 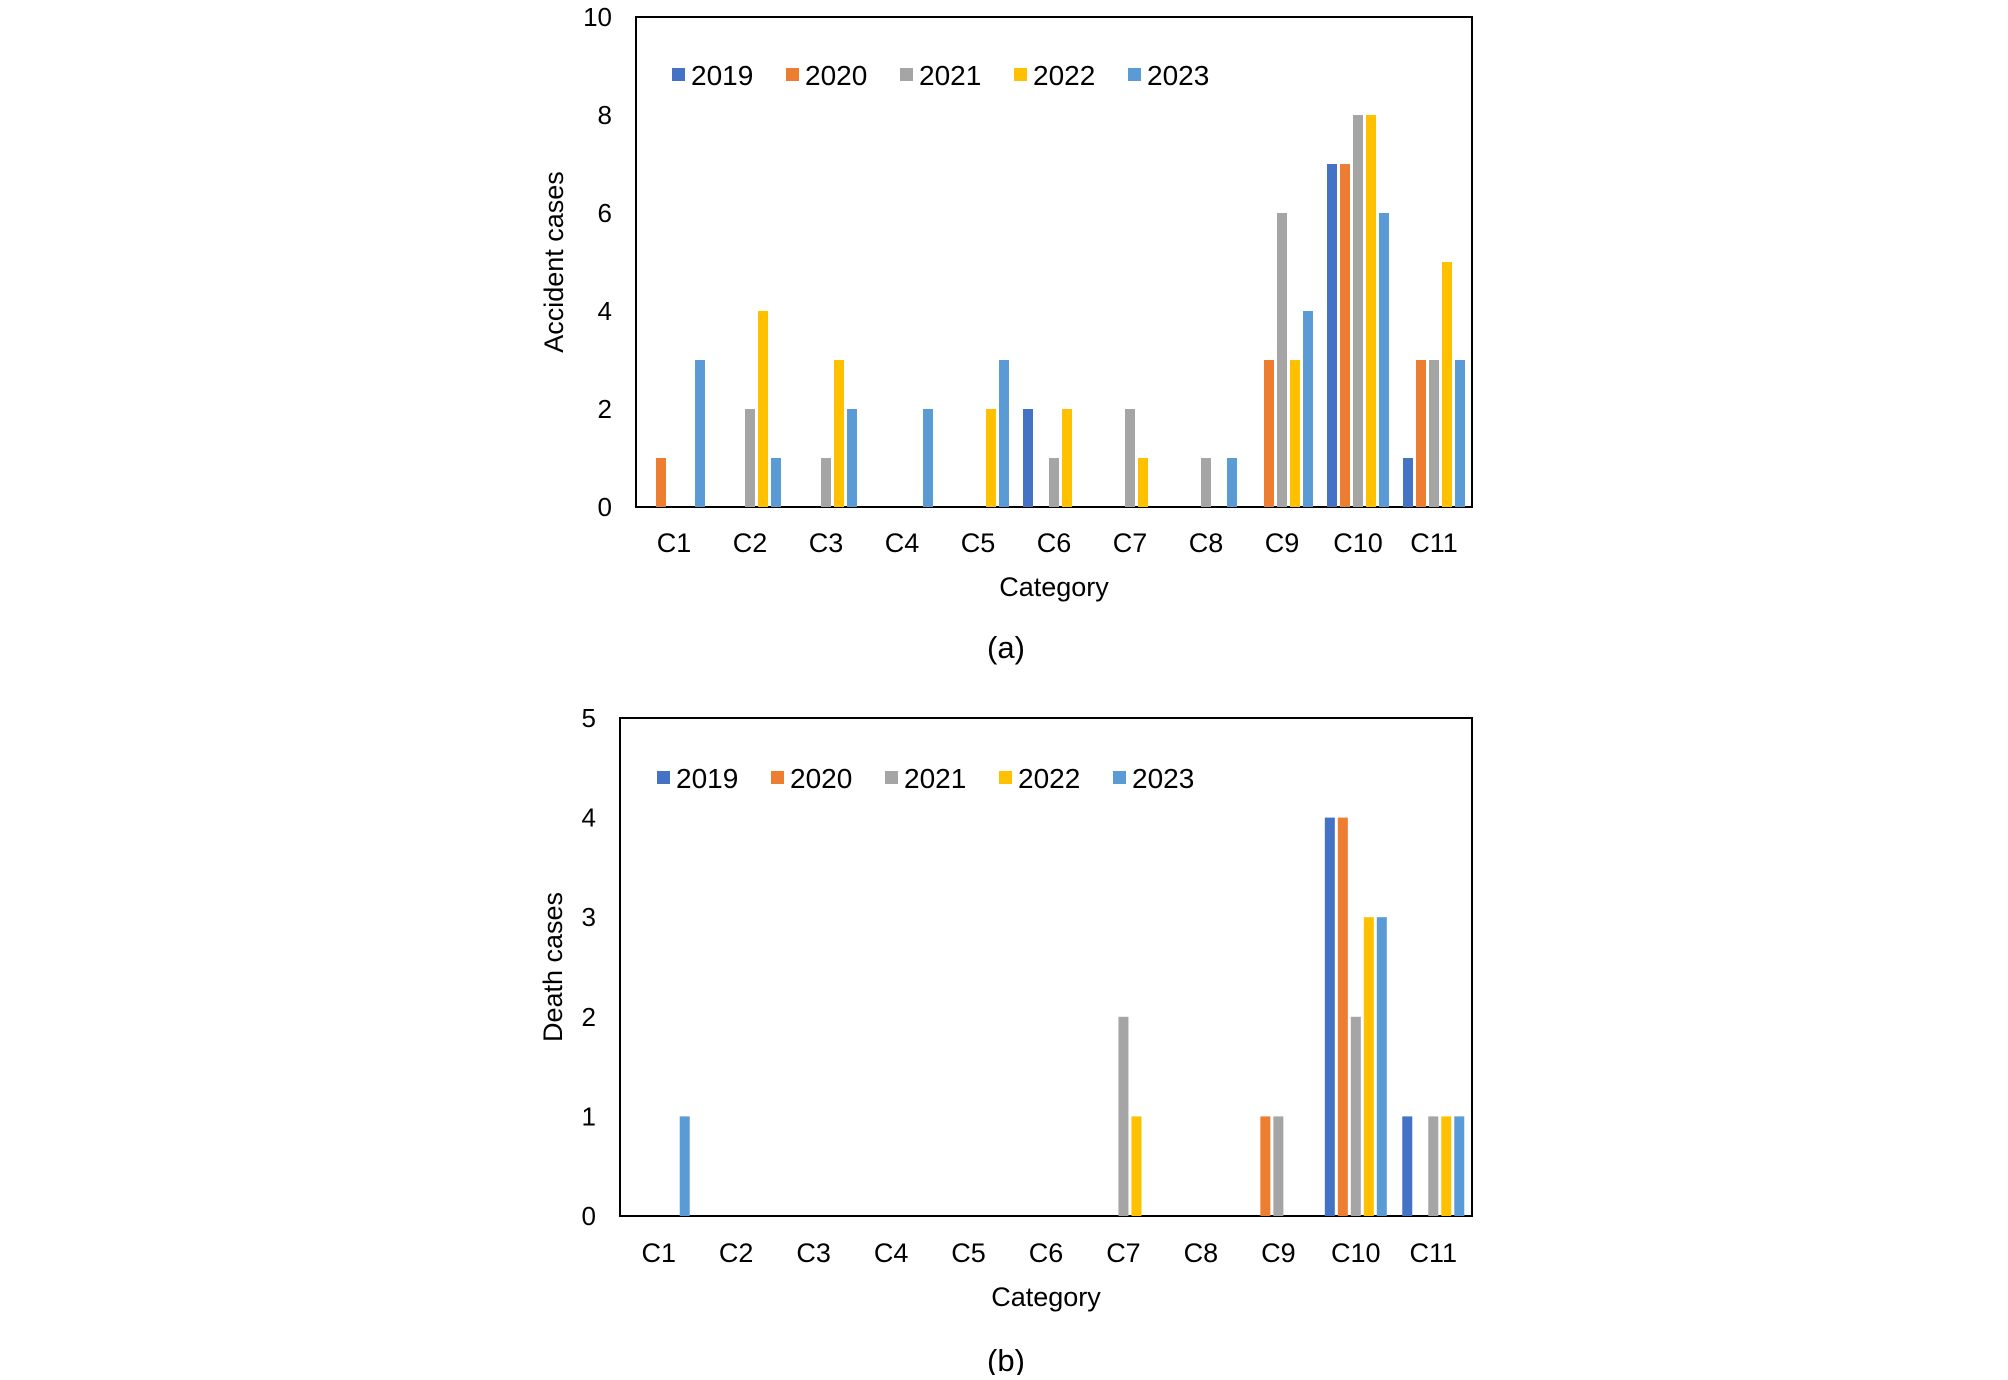 I want to click on y-tick-label: 4, so click(x=589, y=818).